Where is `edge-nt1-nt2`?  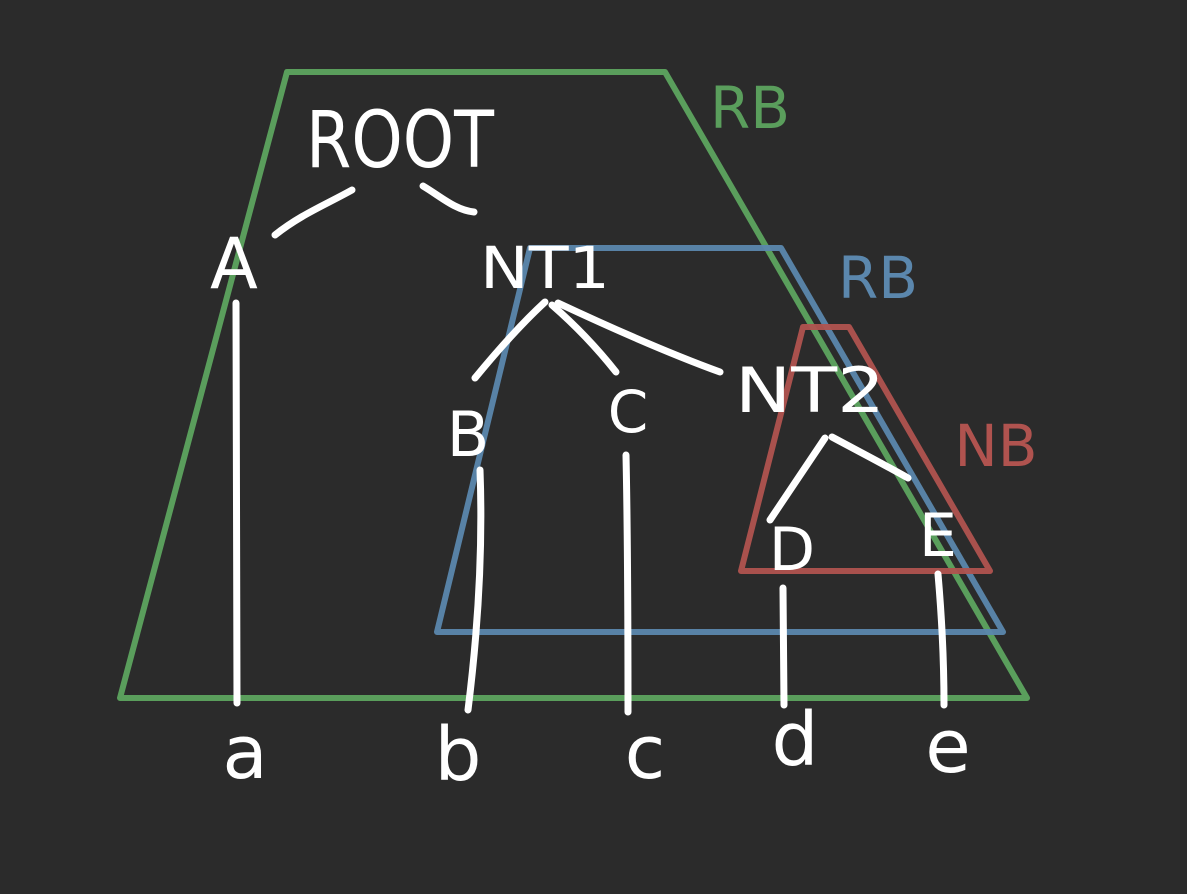
edge-nt1-nt2 is located at coordinates (639, 337).